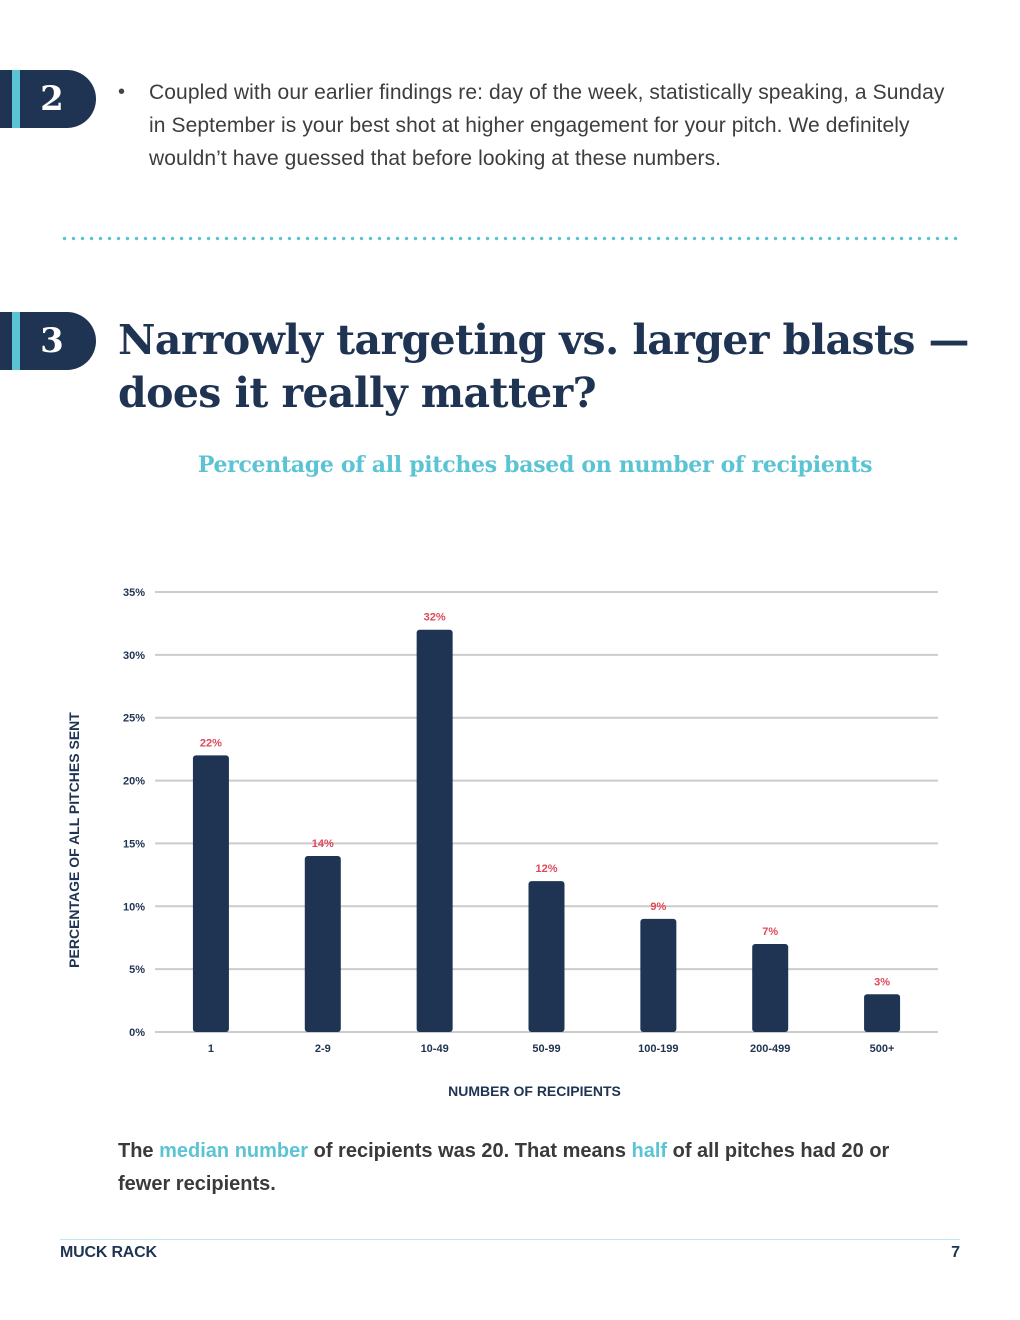 The width and height of the screenshot is (1020, 1320). I want to click on footer-divider, so click(510, 1239).